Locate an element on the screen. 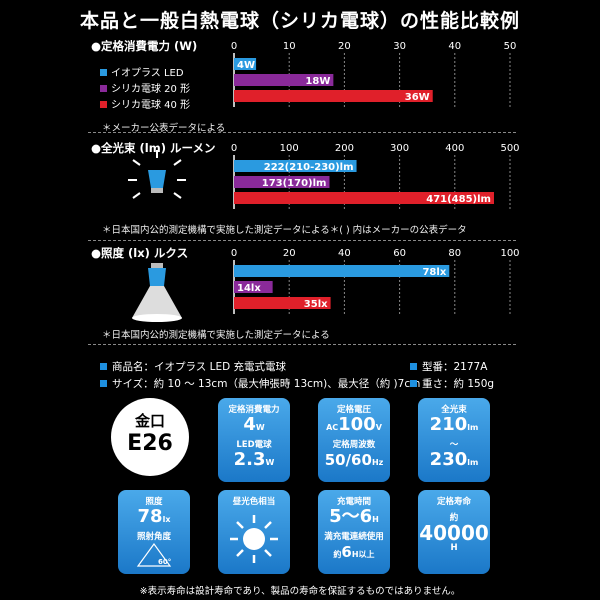 This screenshot has height=600, width=600. bar-label: 18W is located at coordinates (317, 81).